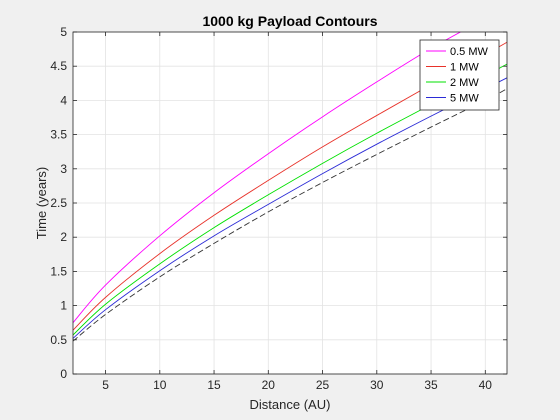 The height and width of the screenshot is (420, 560). What do you see at coordinates (41, 203) in the screenshot?
I see `y-axis-label: Time (years)` at bounding box center [41, 203].